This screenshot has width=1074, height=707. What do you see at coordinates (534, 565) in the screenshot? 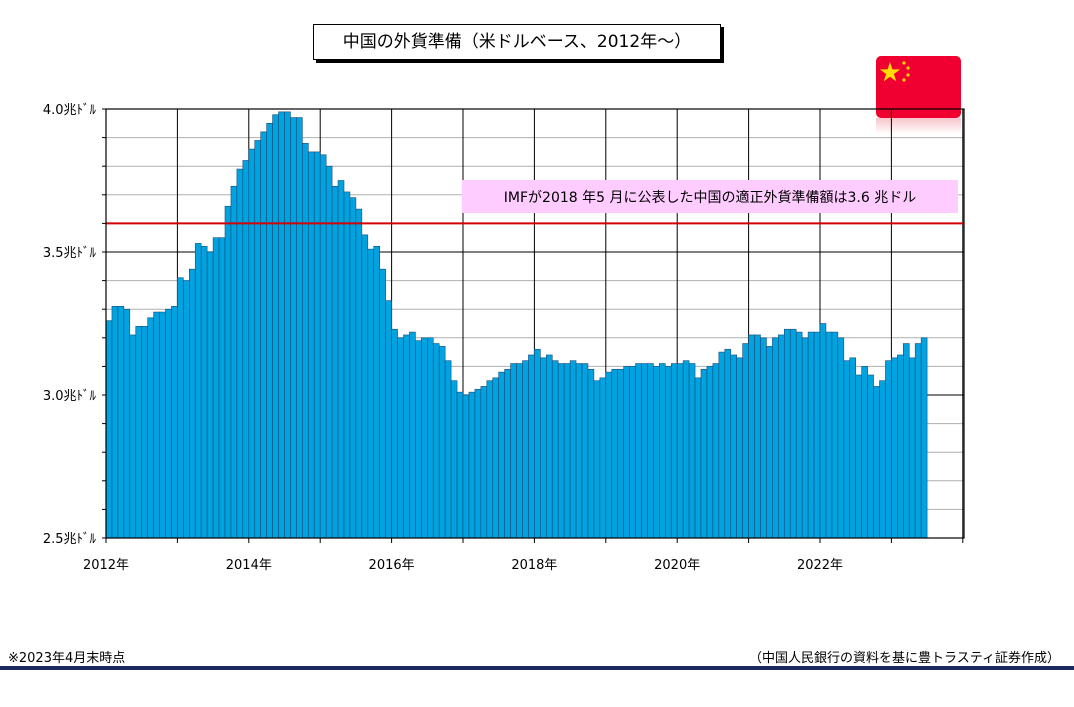
I see `x-tick-label: 2018年` at bounding box center [534, 565].